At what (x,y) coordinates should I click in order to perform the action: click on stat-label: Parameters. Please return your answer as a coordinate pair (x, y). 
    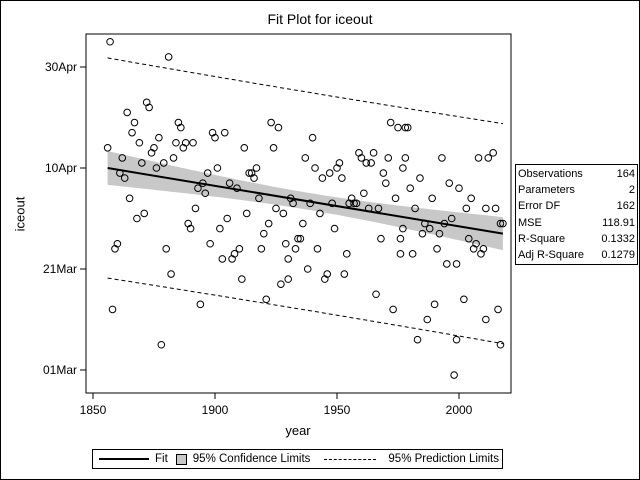
    Looking at the image, I should click on (546, 190).